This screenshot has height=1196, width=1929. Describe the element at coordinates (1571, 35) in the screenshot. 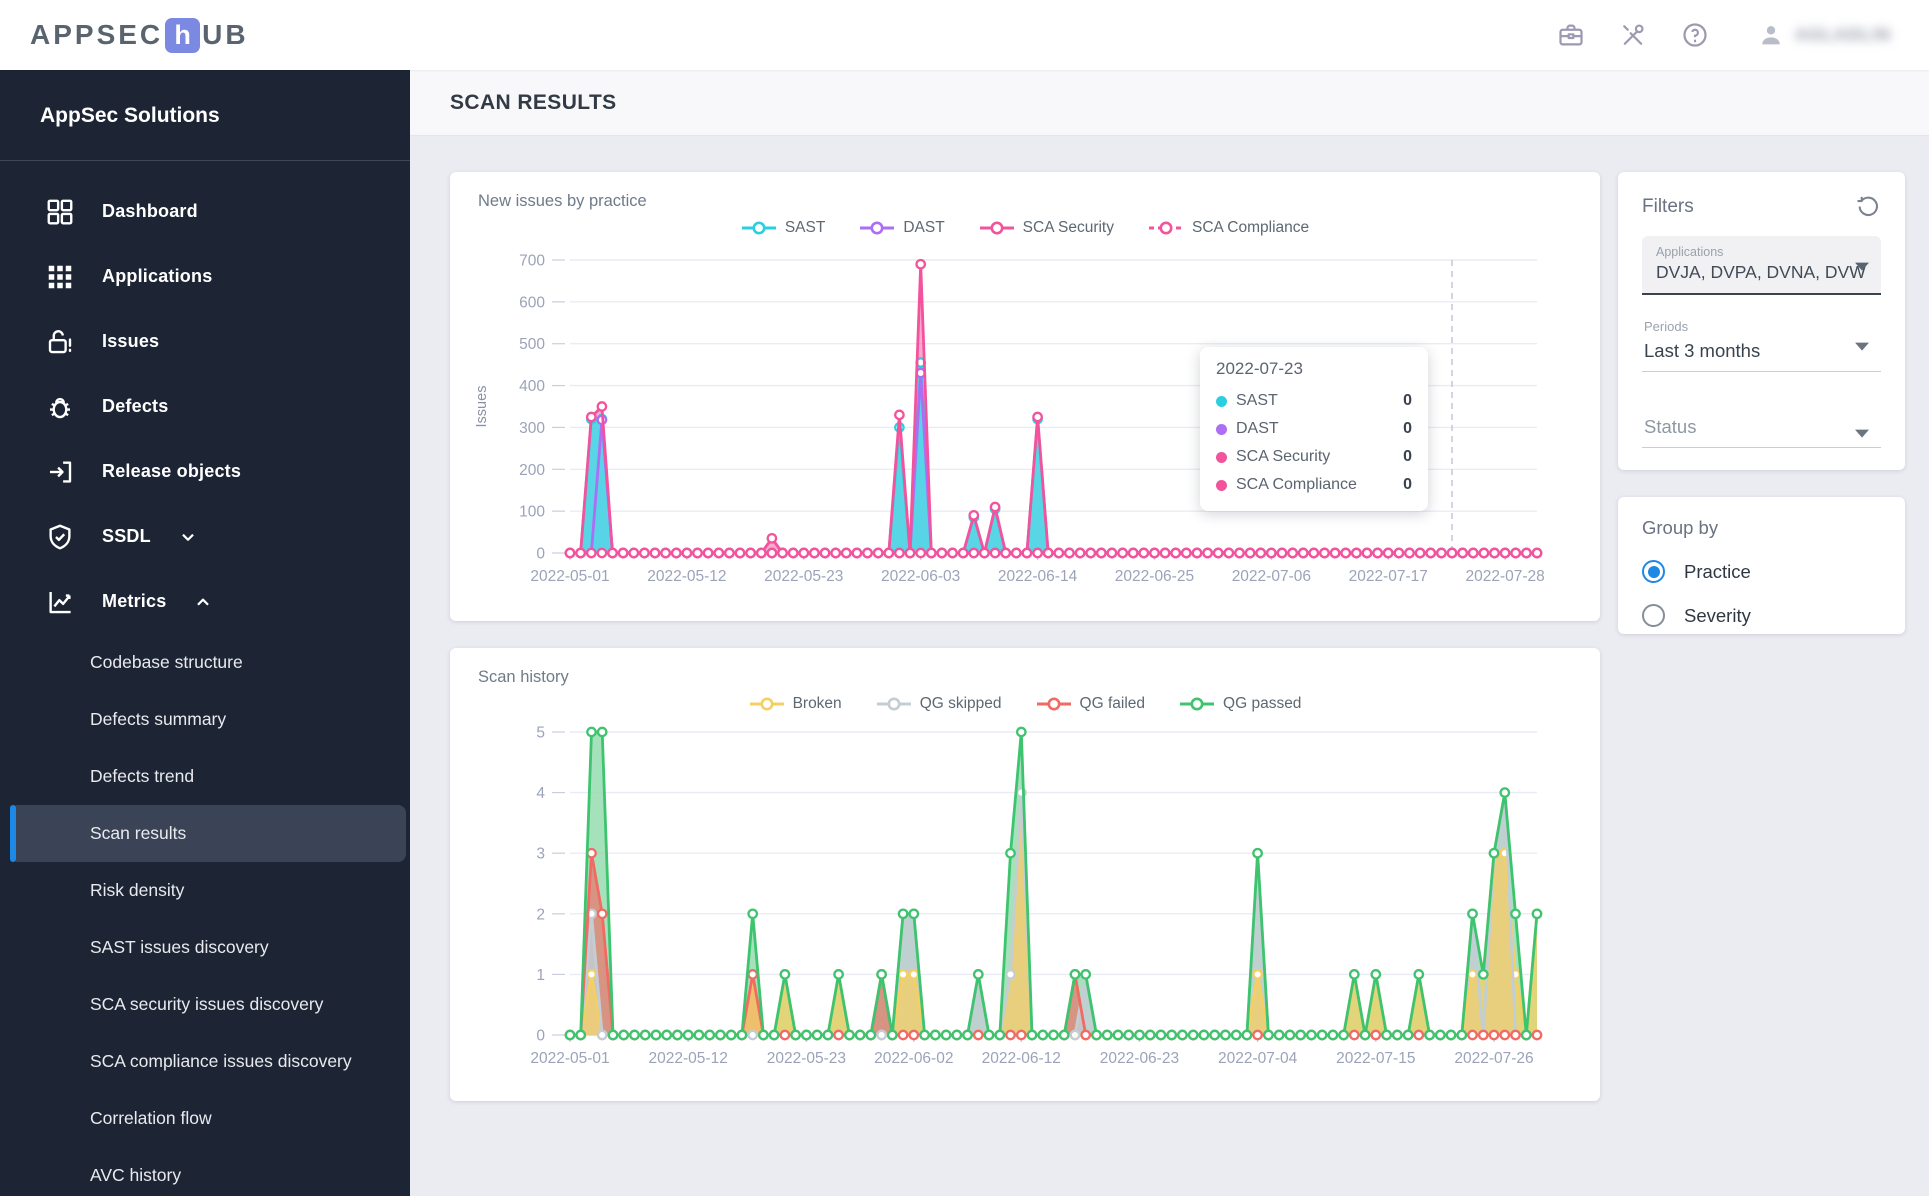

I see `briefcase-icon` at that location.